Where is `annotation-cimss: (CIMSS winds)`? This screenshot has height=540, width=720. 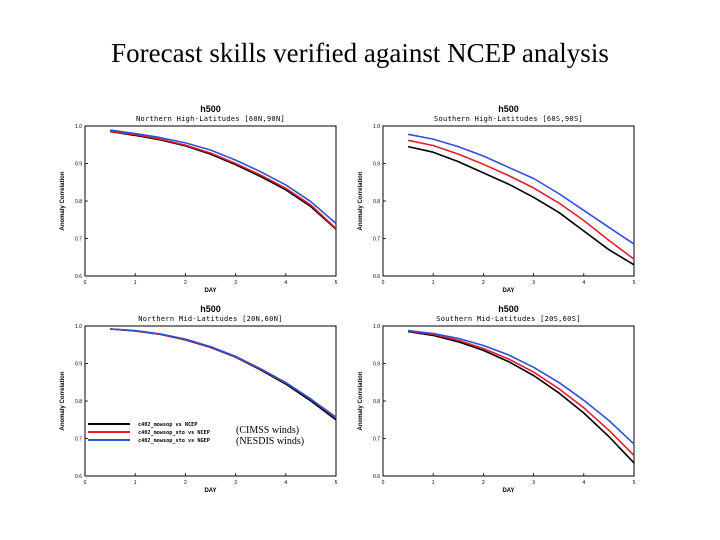 annotation-cimss: (CIMSS winds) is located at coordinates (268, 430).